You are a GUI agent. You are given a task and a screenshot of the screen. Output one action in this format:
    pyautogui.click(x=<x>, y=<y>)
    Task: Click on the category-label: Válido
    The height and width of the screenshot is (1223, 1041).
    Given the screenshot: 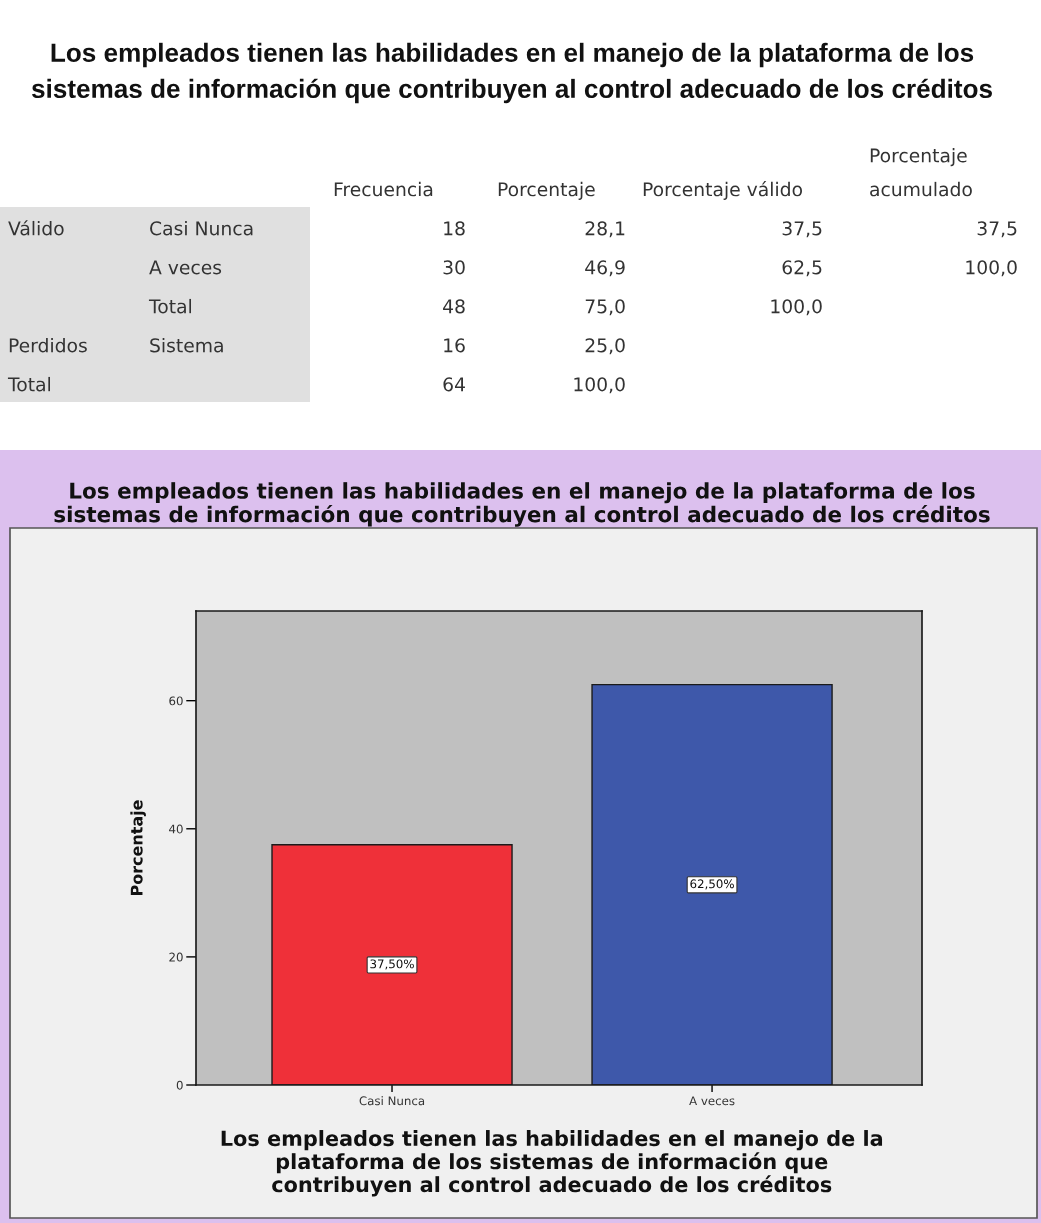 What is the action you would take?
    pyautogui.click(x=36, y=228)
    